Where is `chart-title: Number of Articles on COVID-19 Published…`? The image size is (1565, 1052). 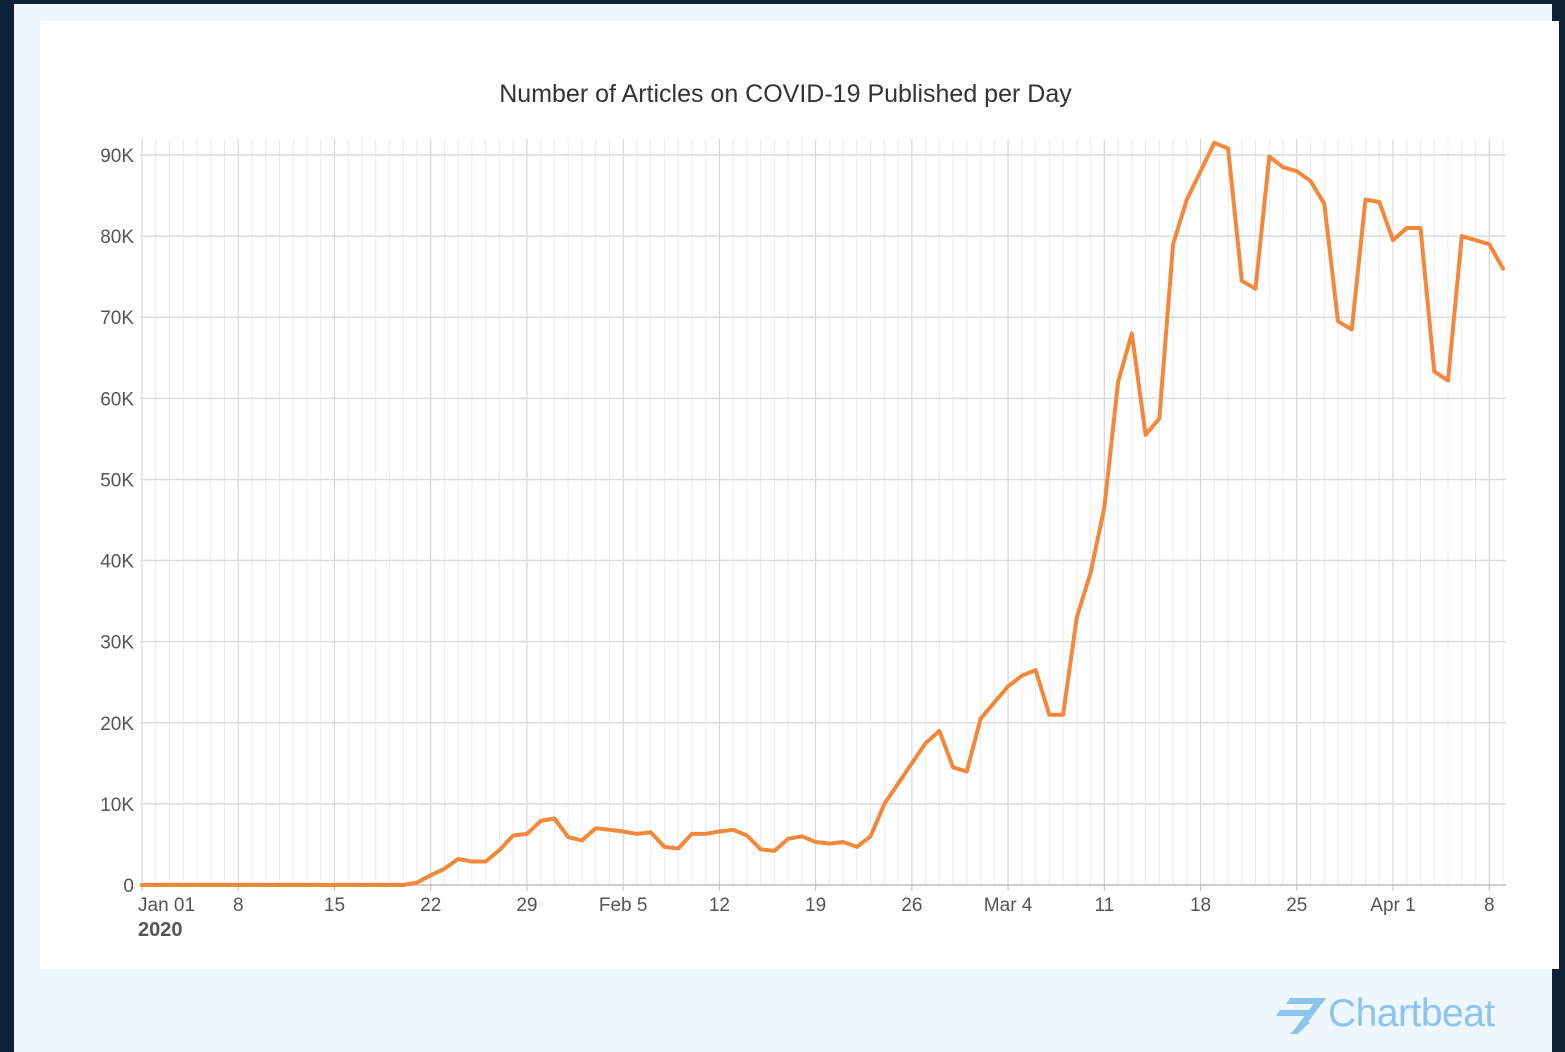 chart-title: Number of Articles on COVID-19 Published… is located at coordinates (785, 94).